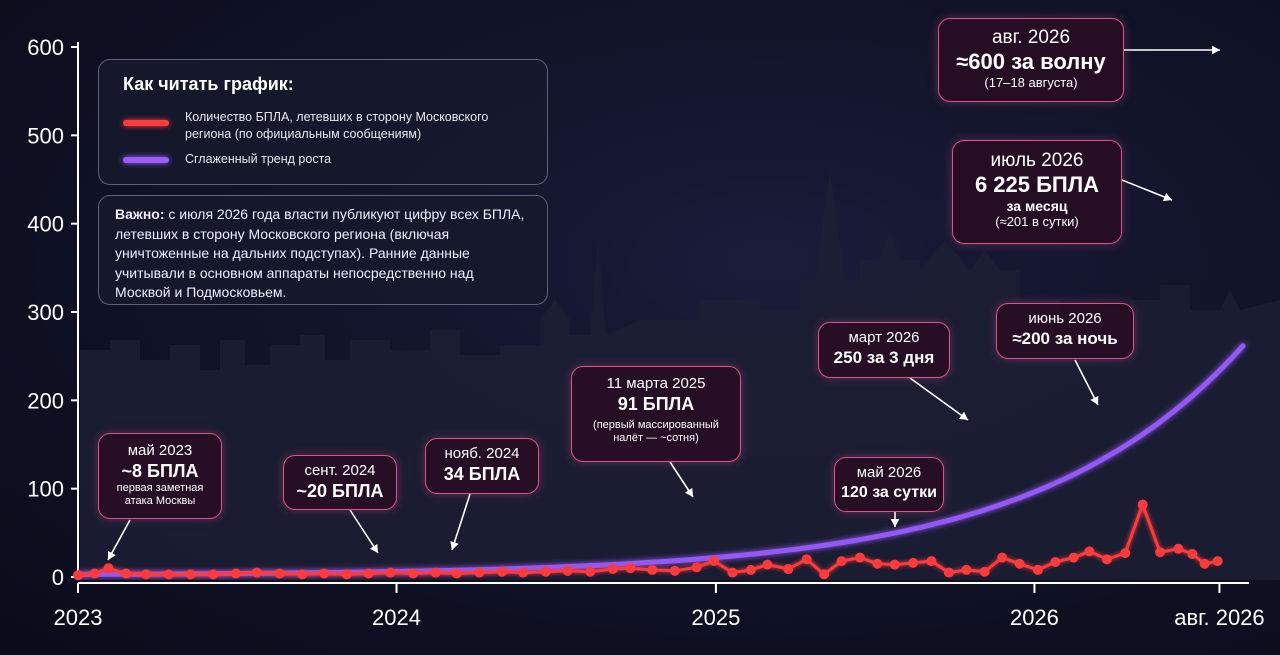 This screenshot has width=1280, height=655. Describe the element at coordinates (45, 312) in the screenshot. I see `y-tick-label: 300` at that location.